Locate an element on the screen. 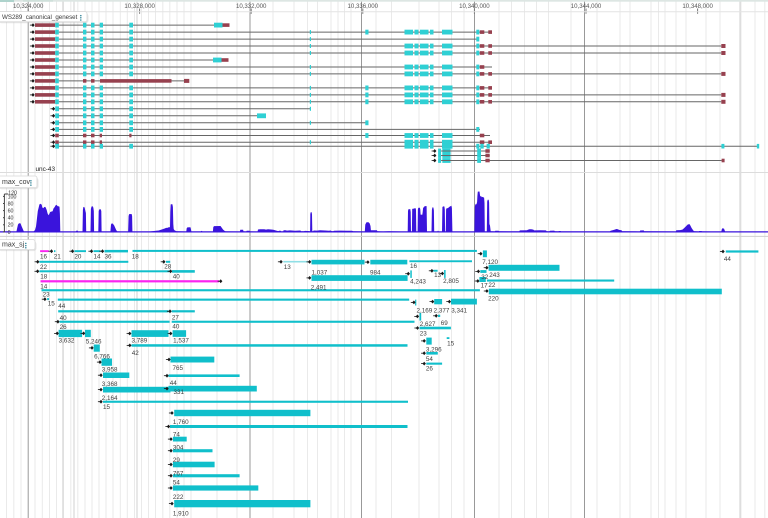 This screenshot has height=518, width=768. svg-text: WS289_canonical_geneset is located at coordinates (40, 17).